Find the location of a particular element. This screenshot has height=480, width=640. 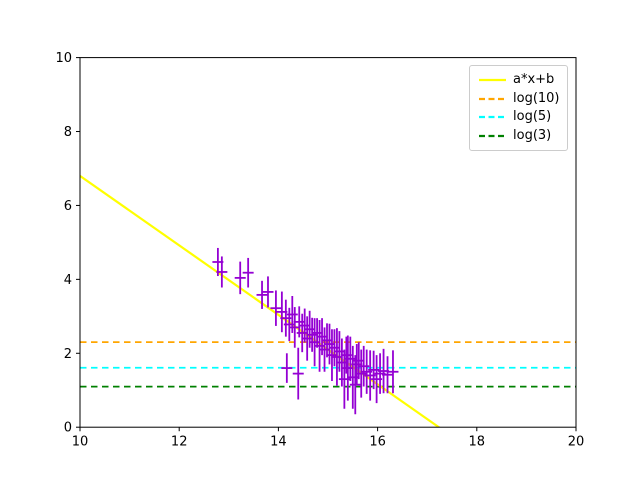

x-tick-label: 18 is located at coordinates (477, 442).